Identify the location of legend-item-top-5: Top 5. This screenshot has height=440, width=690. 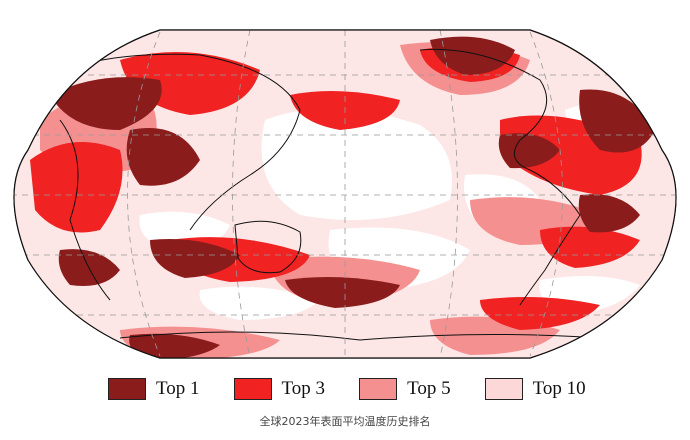
(405, 389).